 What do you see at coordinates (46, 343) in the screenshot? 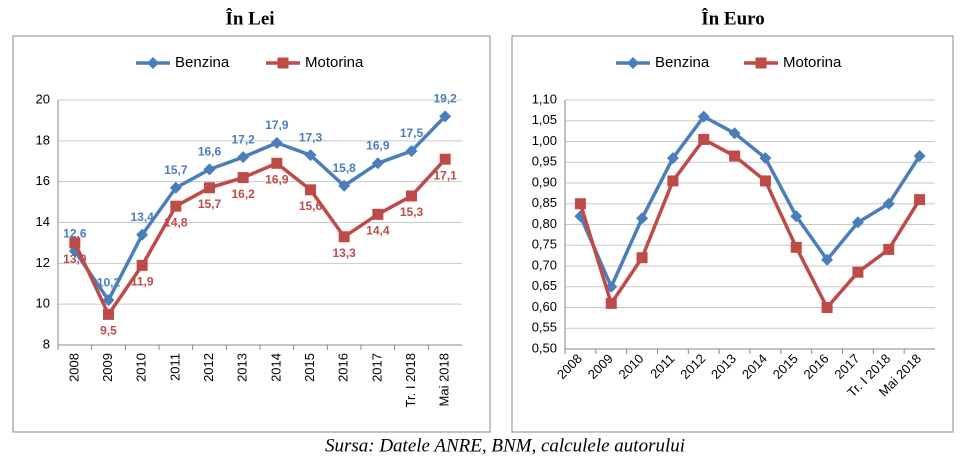
I see `y-tick-label: 8` at bounding box center [46, 343].